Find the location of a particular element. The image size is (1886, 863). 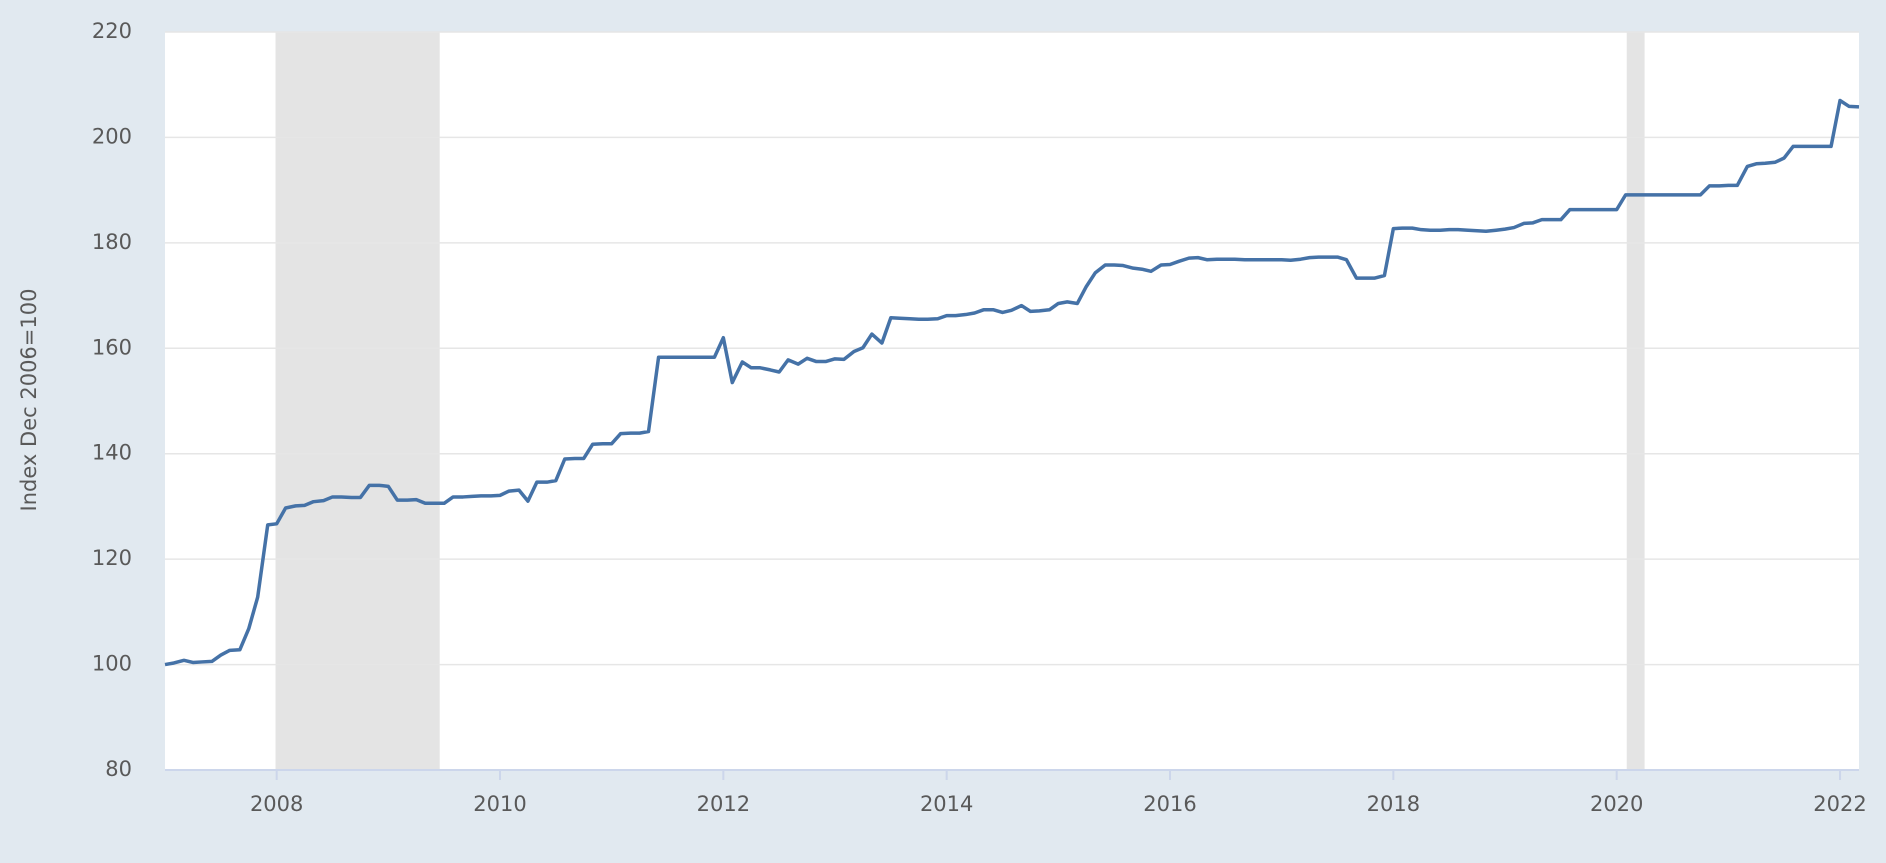

x-tick-label: 2020 is located at coordinates (1616, 804).